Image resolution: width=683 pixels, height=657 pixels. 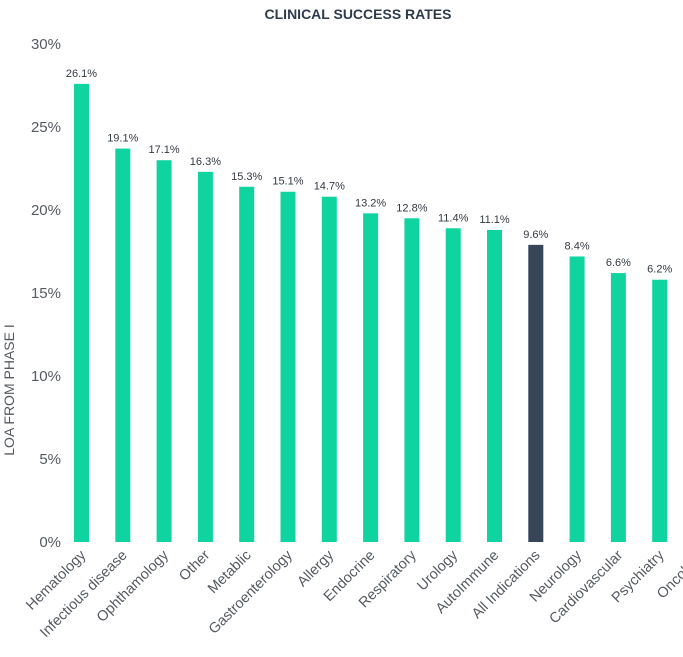 I want to click on y-tick-label: 5%, so click(x=50, y=459).